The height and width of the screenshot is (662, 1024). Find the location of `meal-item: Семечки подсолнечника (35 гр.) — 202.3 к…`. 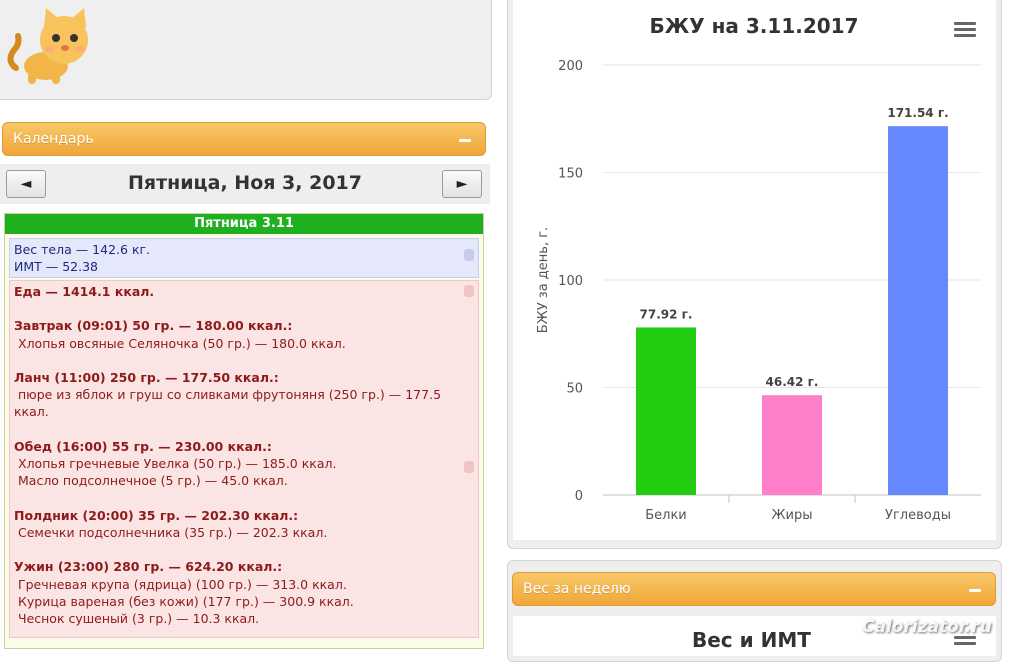

meal-item: Семечки подсолнечника (35 гр.) — 202.3 к… is located at coordinates (173, 532).